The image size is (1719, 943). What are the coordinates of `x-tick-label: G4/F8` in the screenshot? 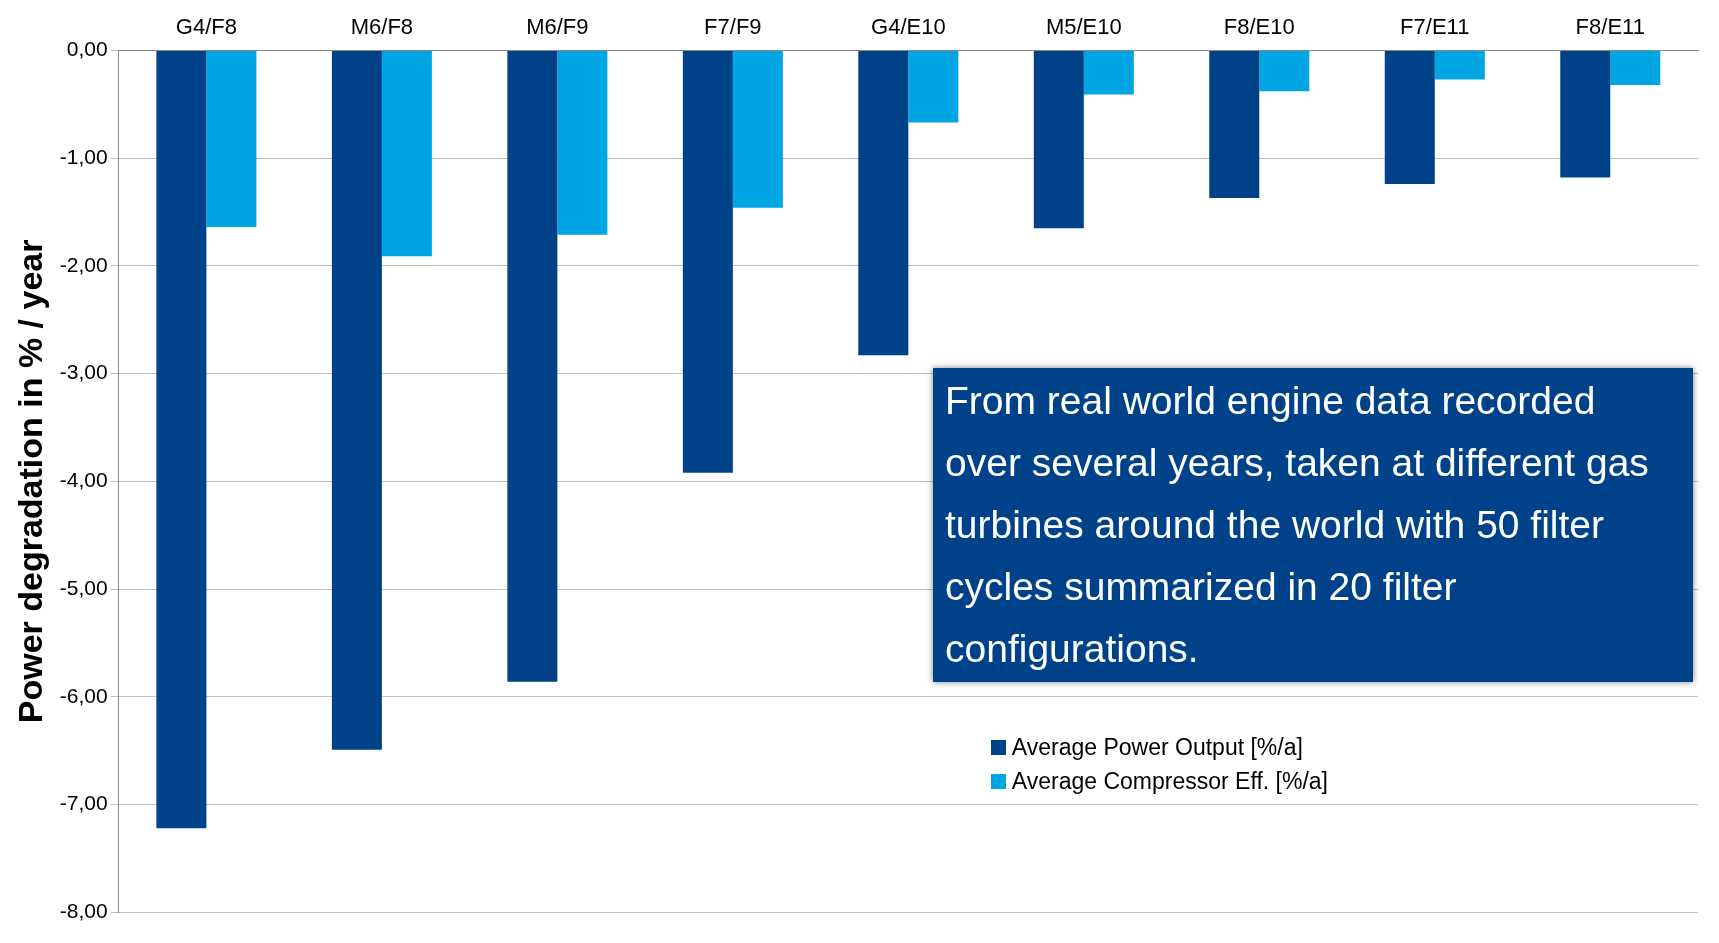 It's located at (206, 27).